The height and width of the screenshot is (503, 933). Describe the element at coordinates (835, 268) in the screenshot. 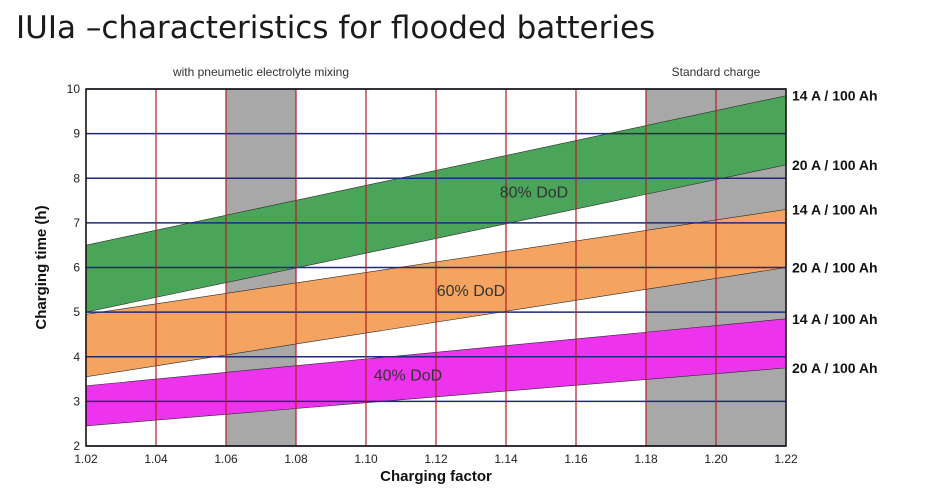

I see `rate-label-lower-1: 20 A / 100 Ah` at that location.